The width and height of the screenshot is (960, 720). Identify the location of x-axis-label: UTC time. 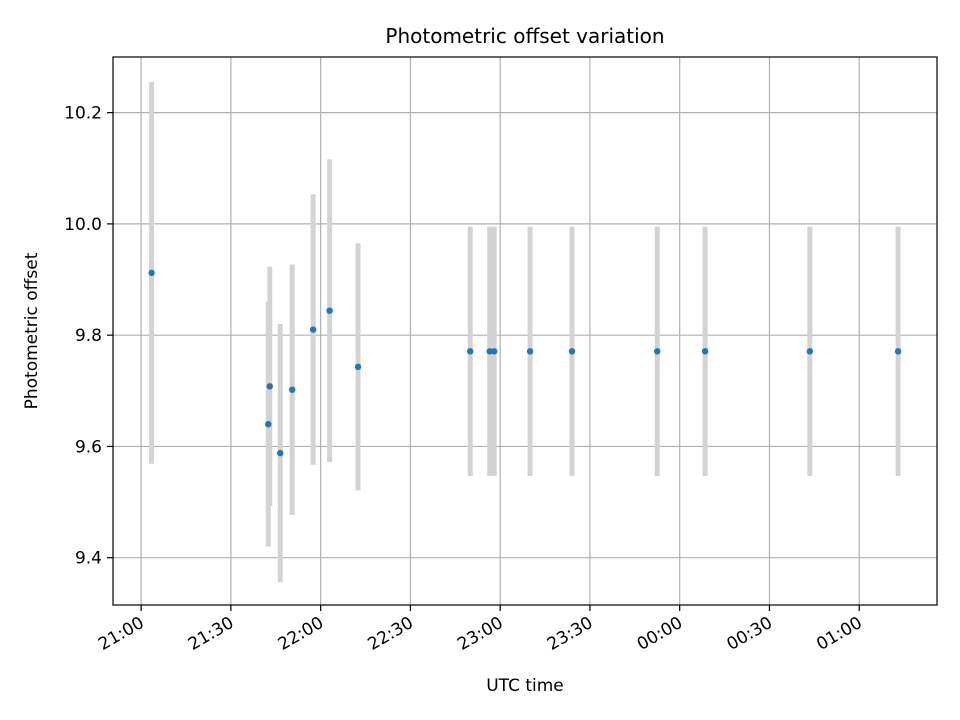
(525, 686).